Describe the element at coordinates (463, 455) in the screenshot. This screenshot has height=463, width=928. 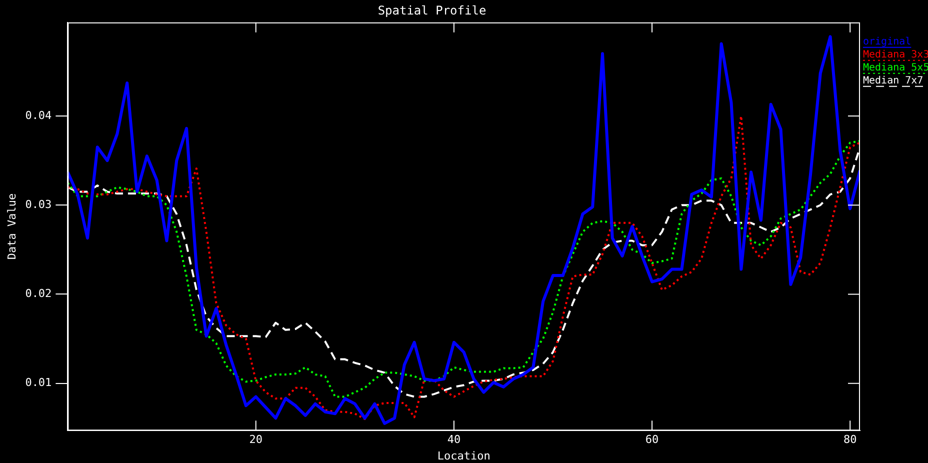
I see `x-axis-title: Location` at that location.